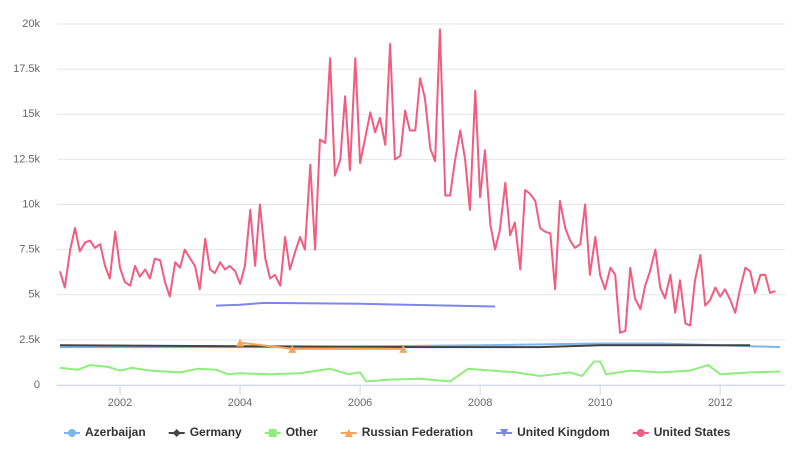 This screenshot has height=462, width=797. What do you see at coordinates (360, 403) in the screenshot?
I see `x-tick-label: 2006` at bounding box center [360, 403].